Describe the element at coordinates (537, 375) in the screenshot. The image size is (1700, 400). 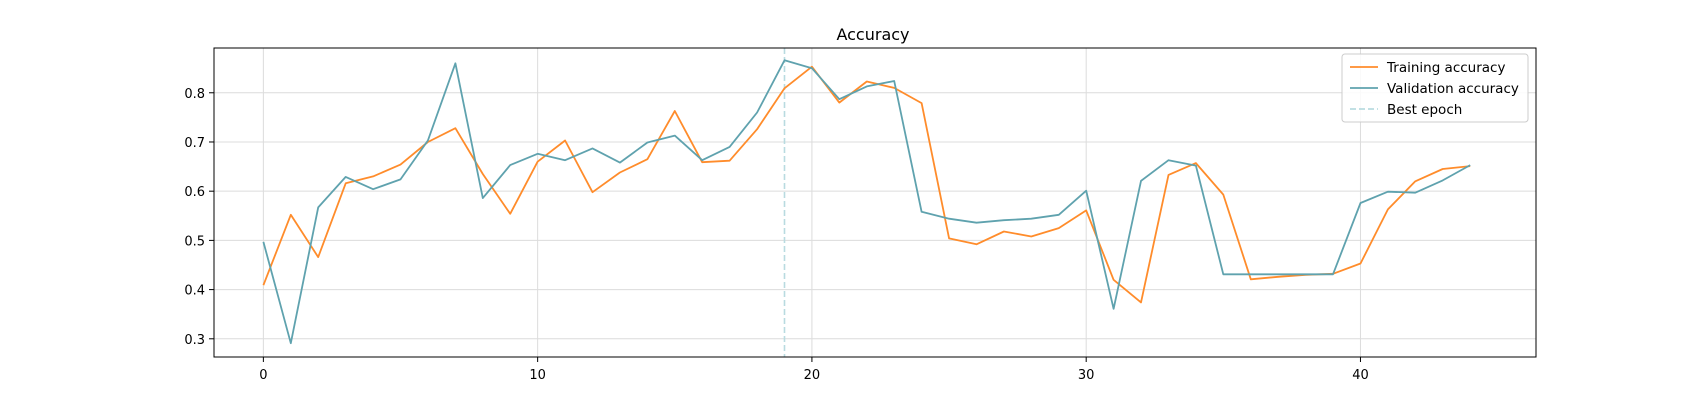
I see `x-tick-label: 10` at that location.